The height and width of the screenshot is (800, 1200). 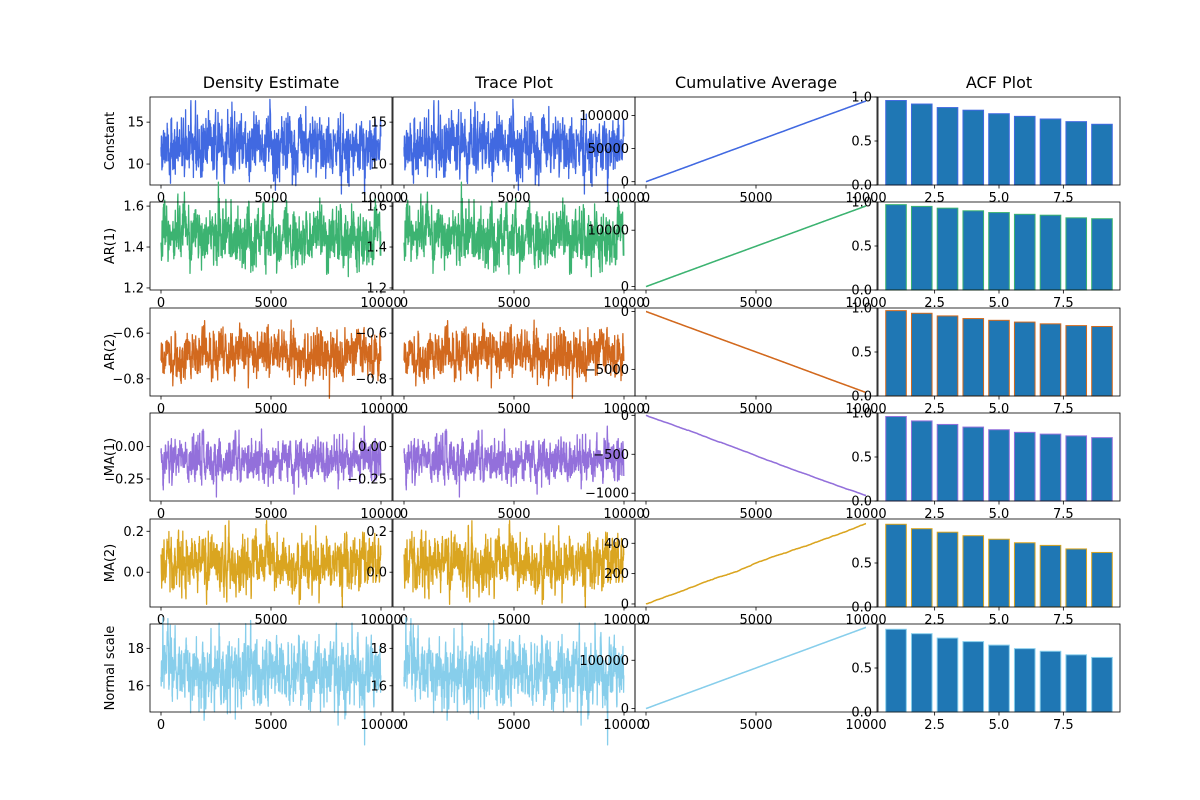 What do you see at coordinates (133, 248) in the screenshot?
I see `y-tick-label: 1.4` at bounding box center [133, 248].